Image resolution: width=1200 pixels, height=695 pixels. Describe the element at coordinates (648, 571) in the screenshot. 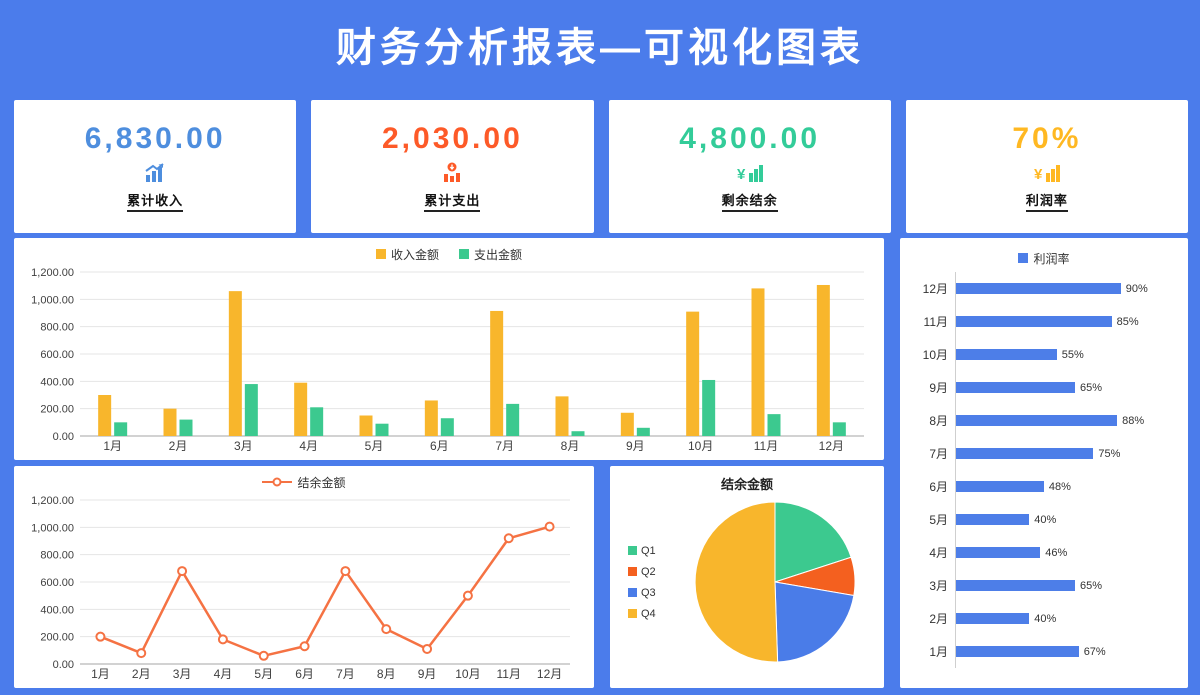

I see `legend-label-q2: Q2` at that location.